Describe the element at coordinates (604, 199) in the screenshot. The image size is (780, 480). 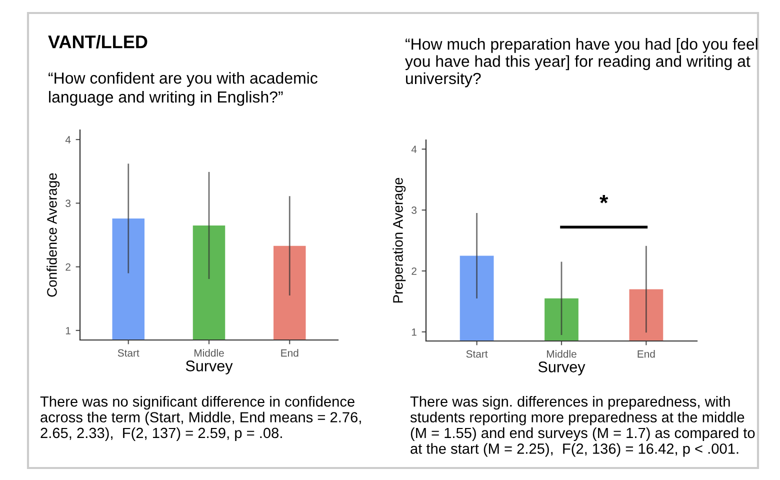
I see `annotation: *` at that location.